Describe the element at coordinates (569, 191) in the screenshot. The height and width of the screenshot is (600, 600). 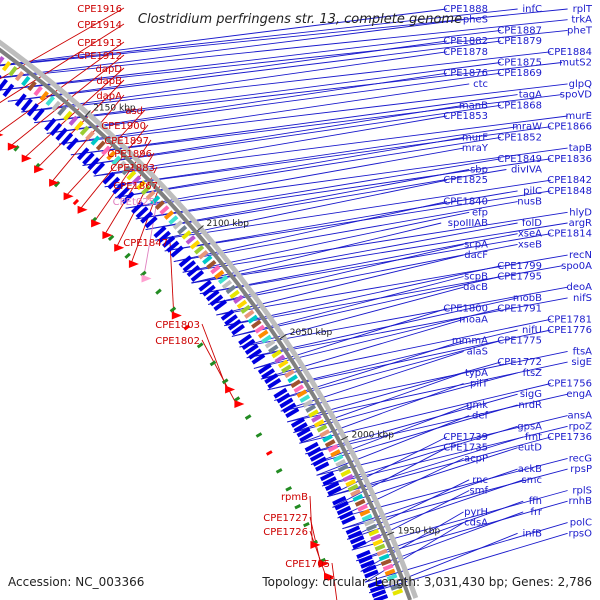
I see `right-gene-label: CPE1848` at that location.